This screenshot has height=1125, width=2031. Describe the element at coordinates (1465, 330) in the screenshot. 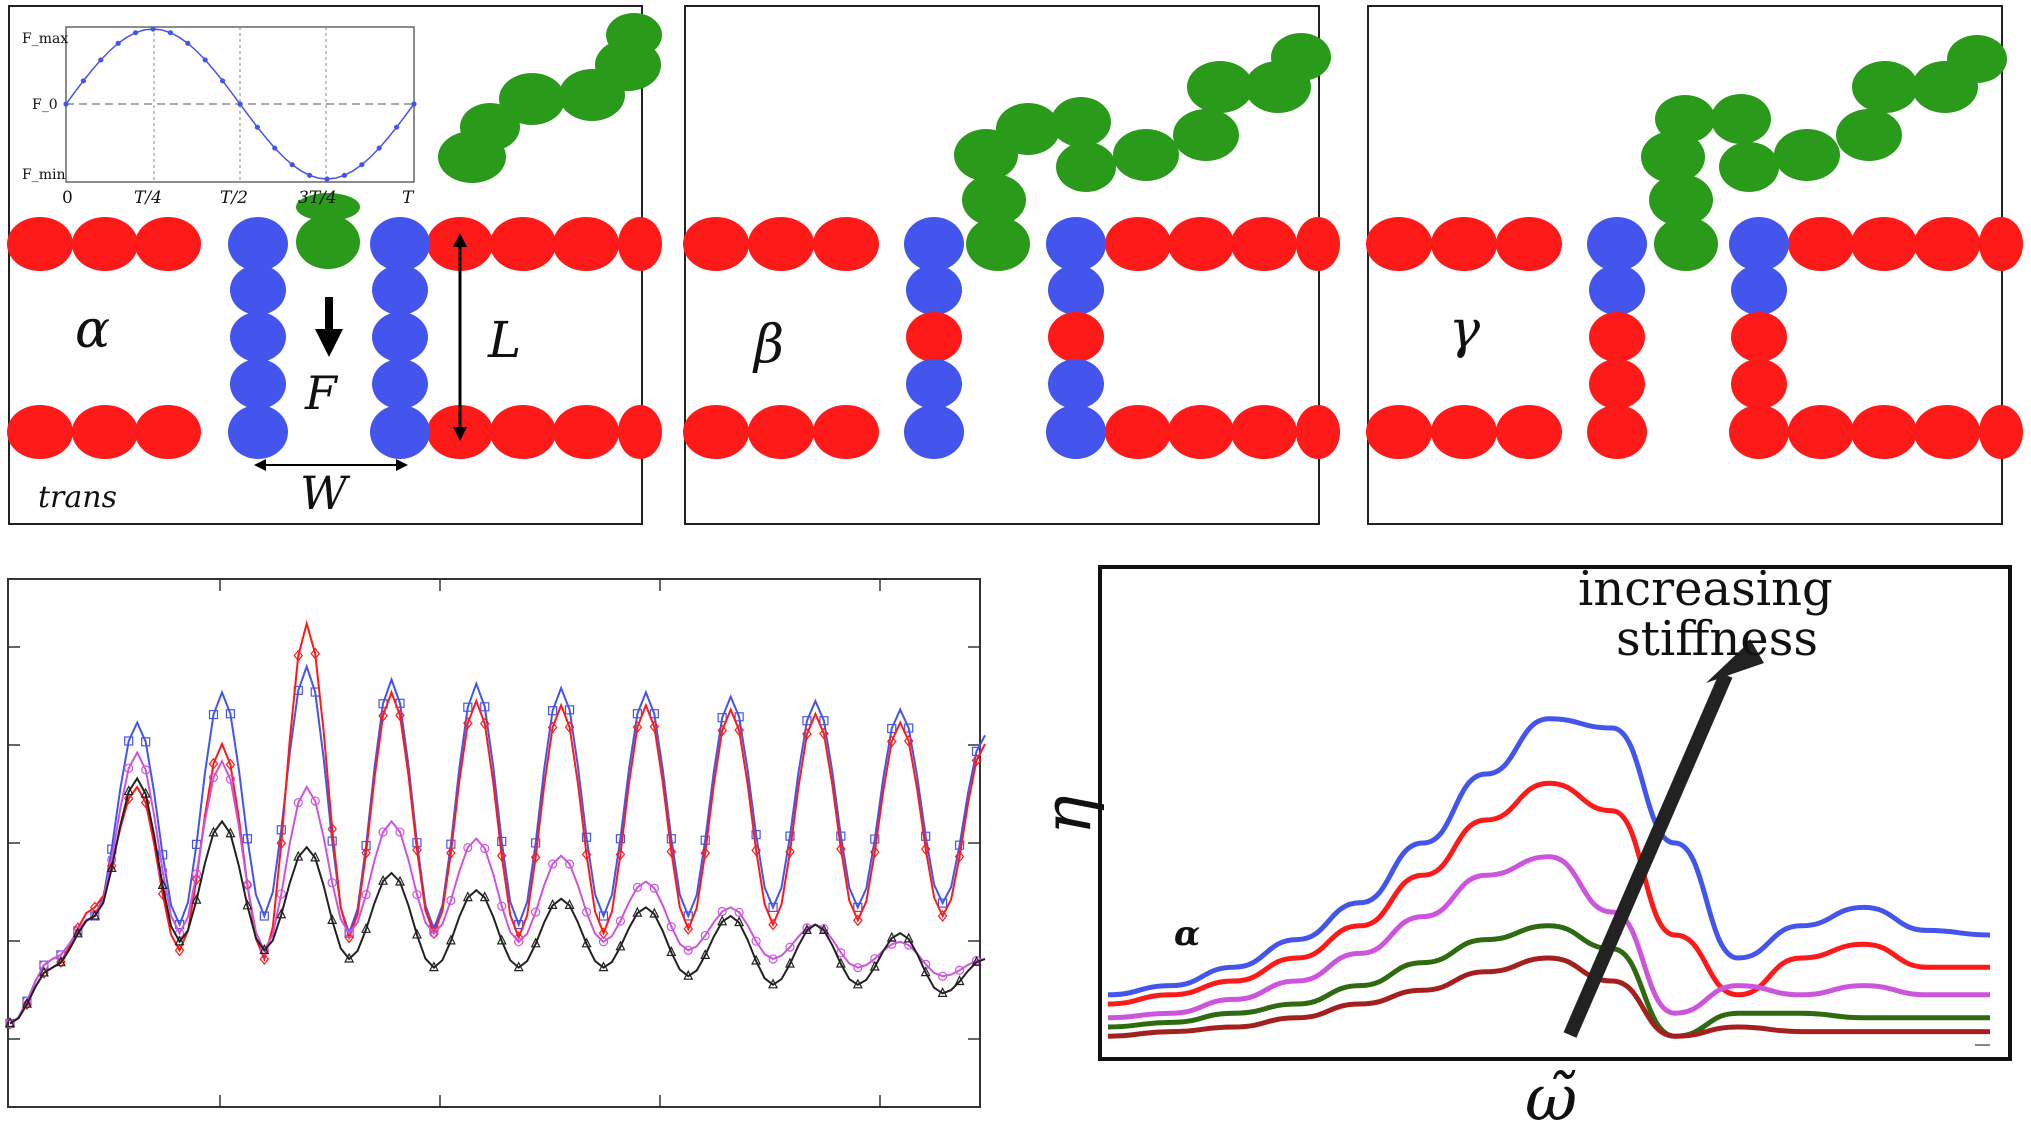

I see `gamma-label: γ` at that location.